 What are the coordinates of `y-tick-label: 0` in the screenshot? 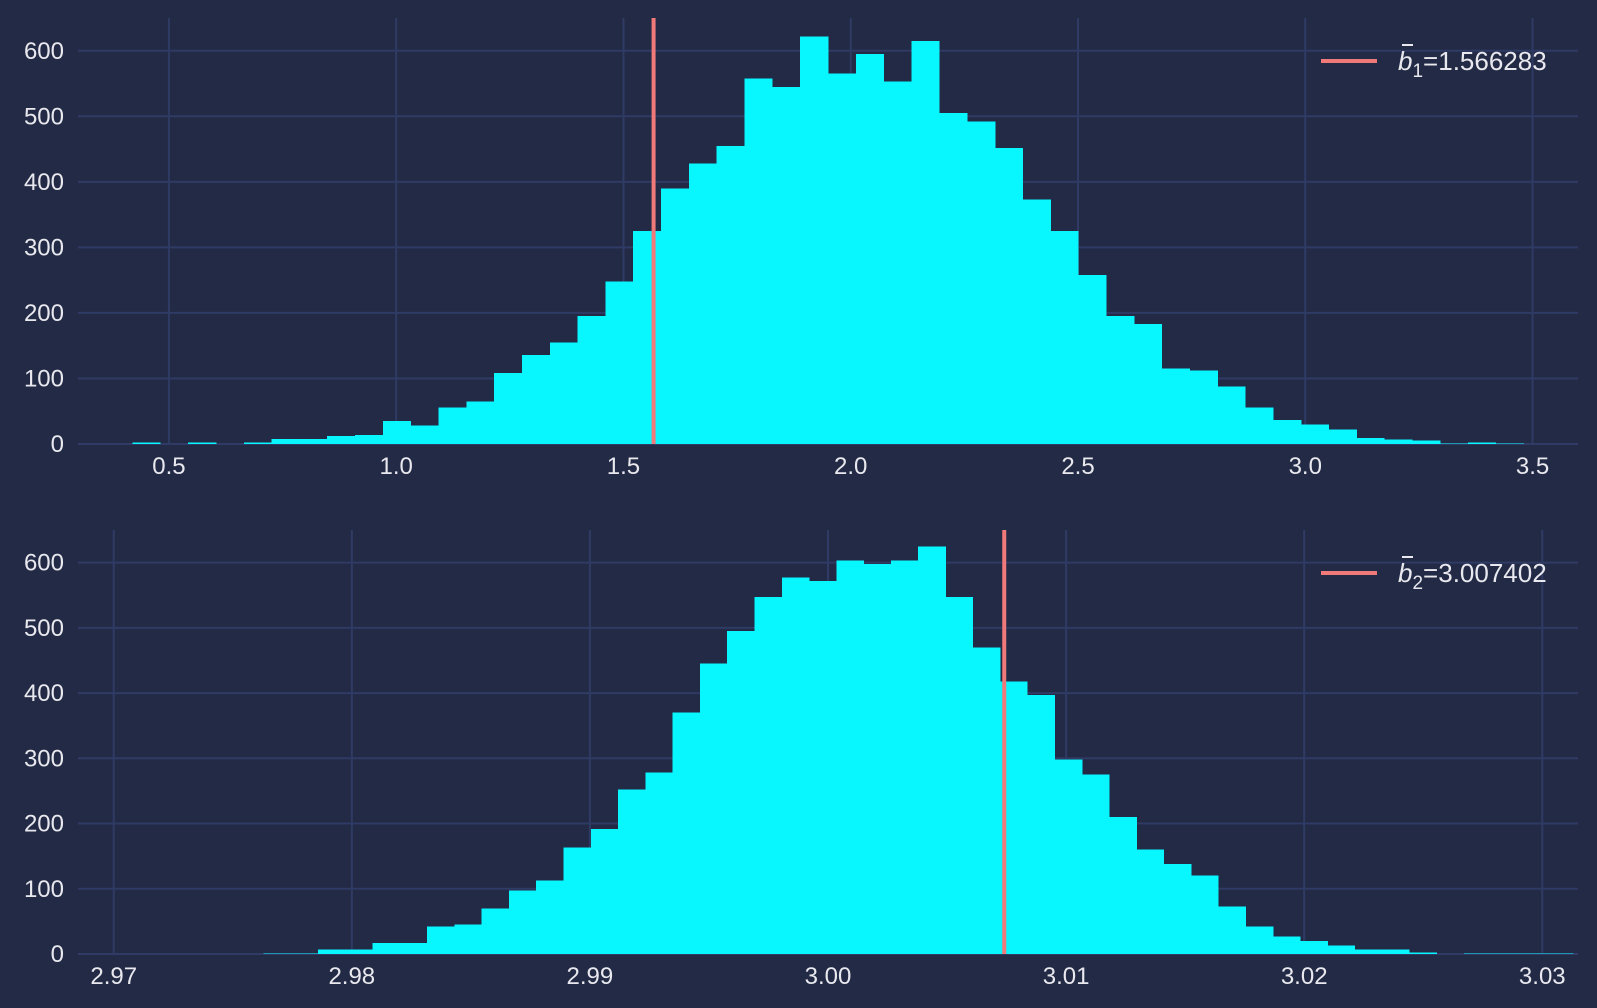 It's located at (57, 444).